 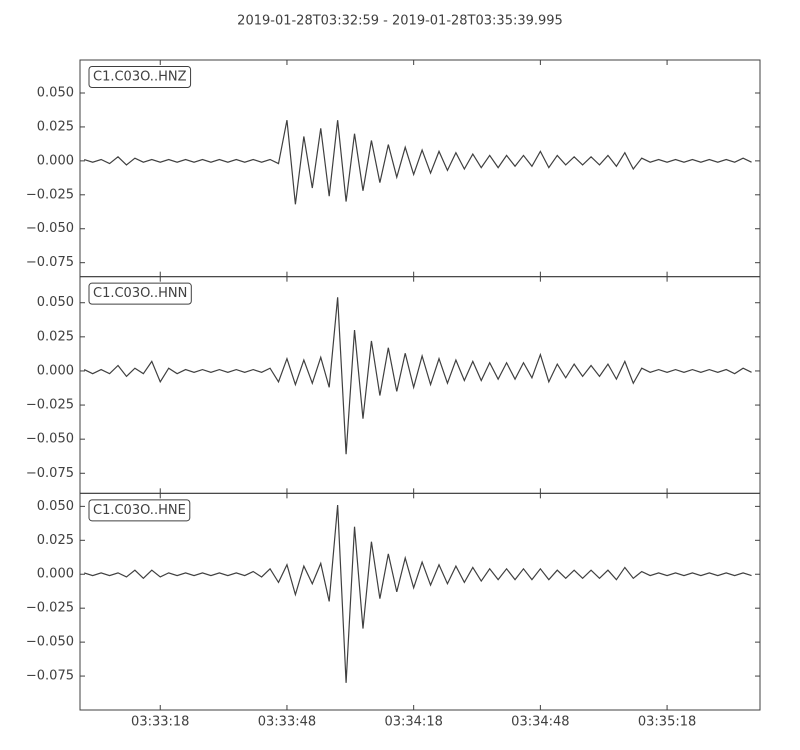 What do you see at coordinates (667, 722) in the screenshot?
I see `x-tick-label: 03:35:18` at bounding box center [667, 722].